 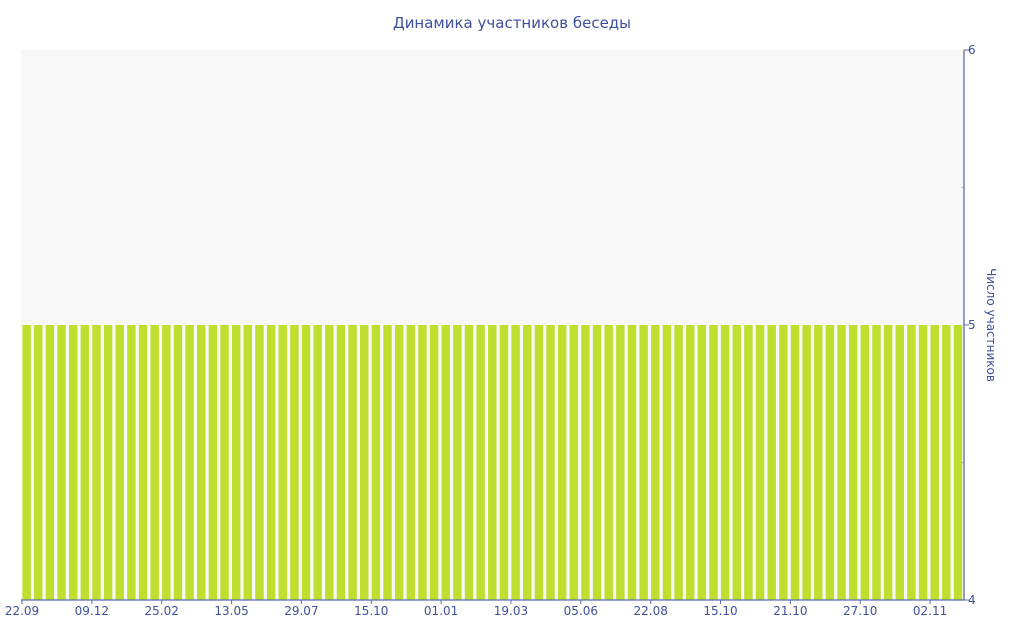 What do you see at coordinates (301, 611) in the screenshot?
I see `x-tick-label: 29.07` at bounding box center [301, 611].